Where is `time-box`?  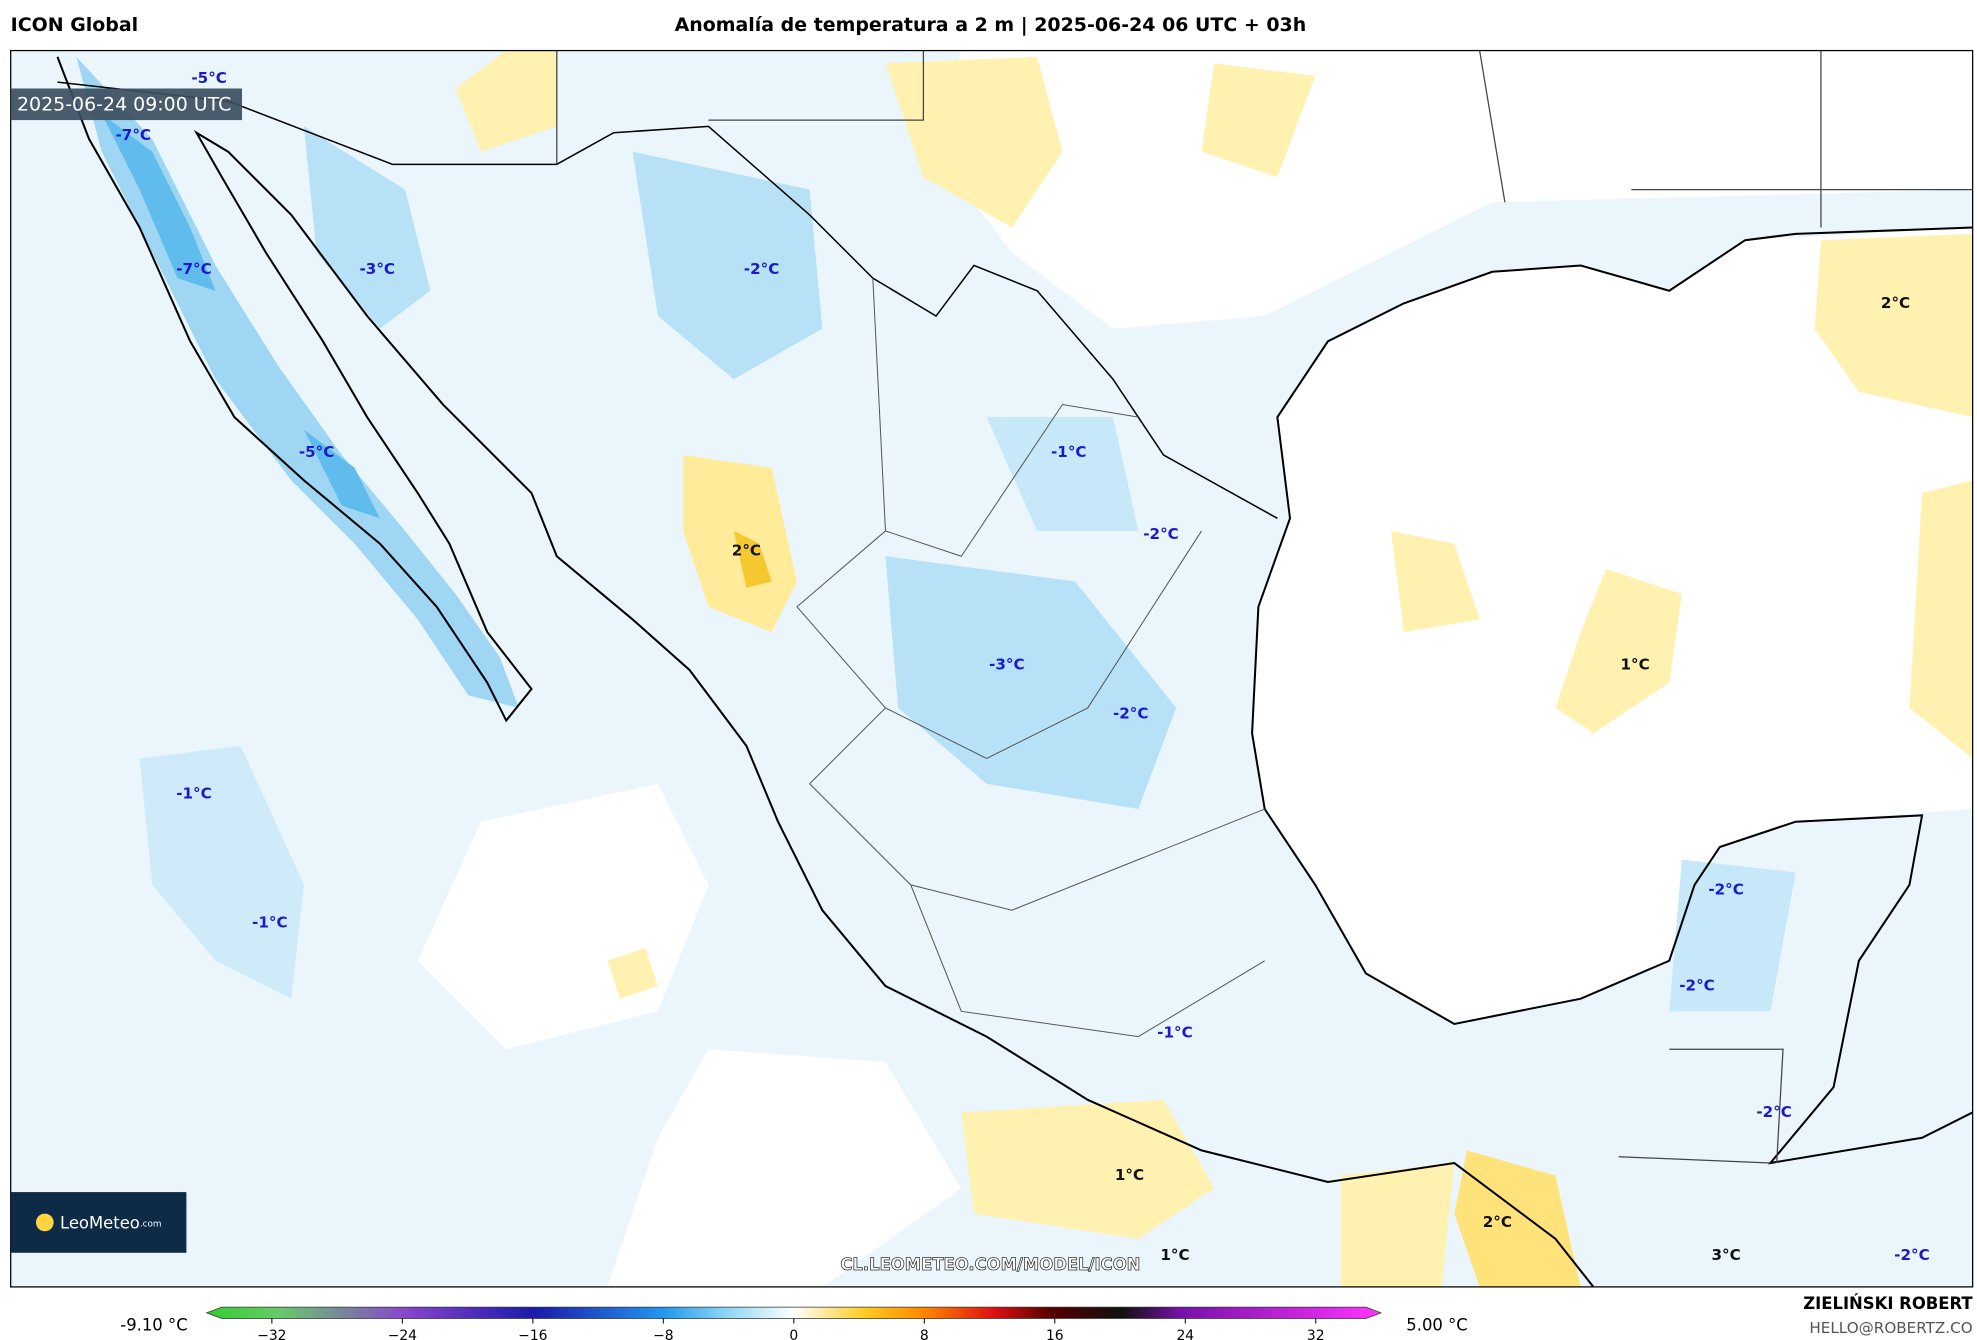 time-box is located at coordinates (126, 104).